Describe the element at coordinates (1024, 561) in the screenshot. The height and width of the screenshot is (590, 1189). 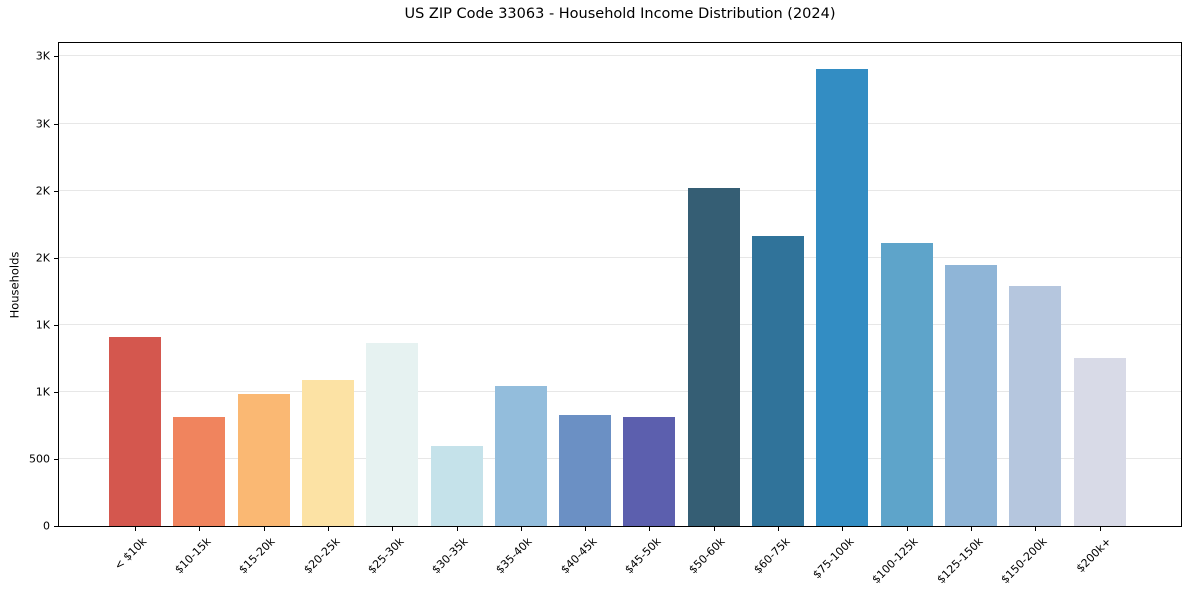
I see `x-tick-label: $150-200k` at that location.